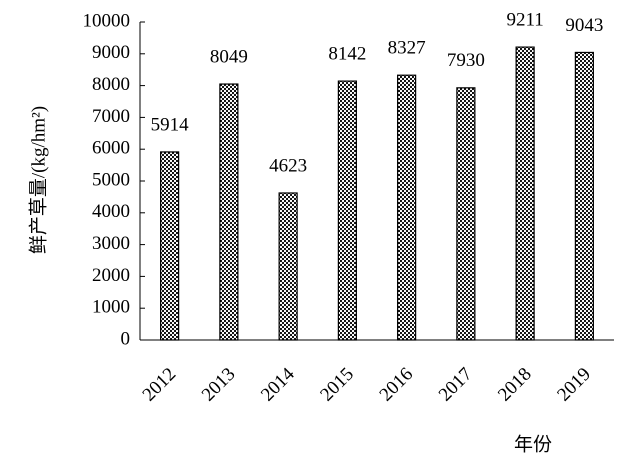 The image size is (636, 466). What do you see at coordinates (111, 148) in the screenshot?
I see `y-tick-label: 6000` at bounding box center [111, 148].